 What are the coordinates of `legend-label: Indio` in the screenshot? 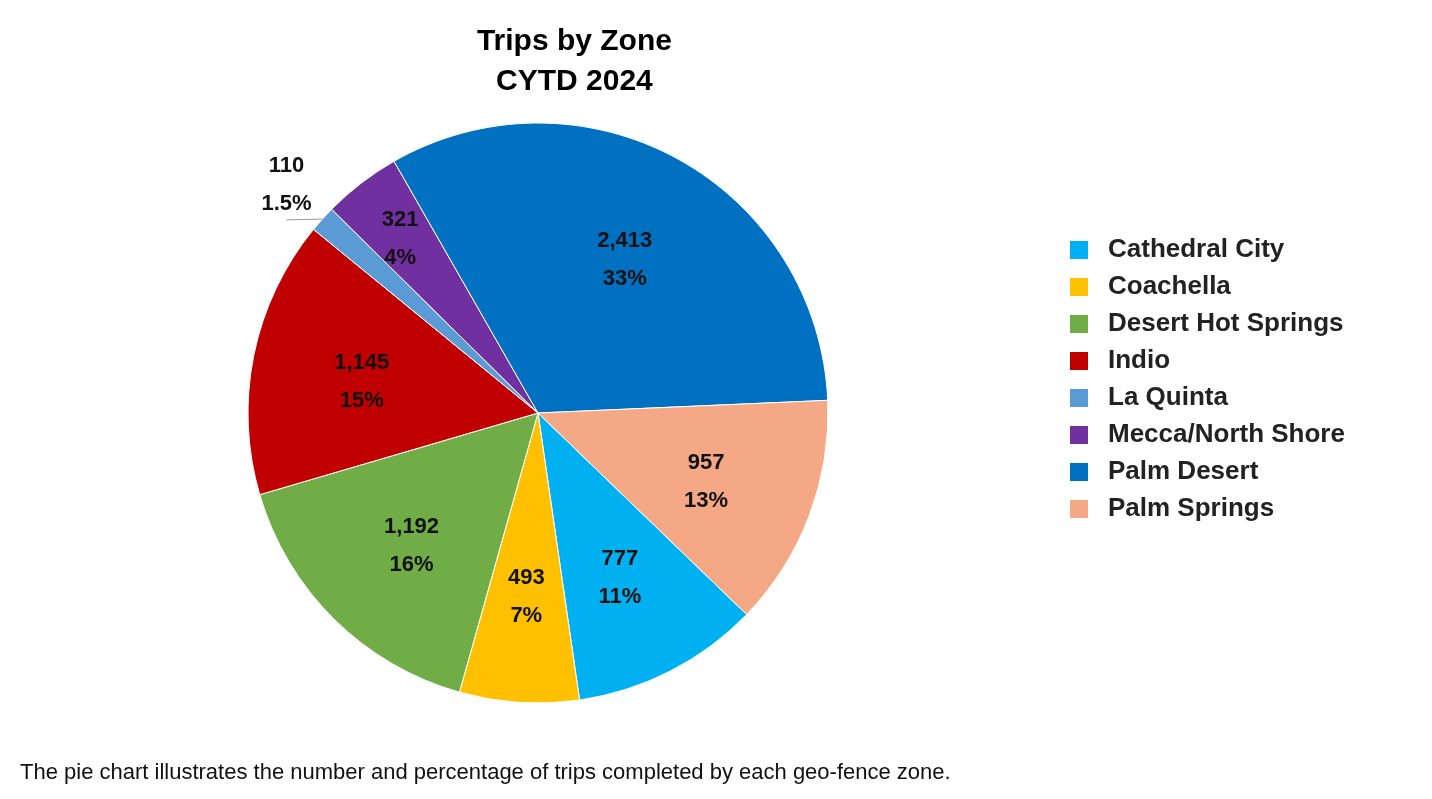 It's located at (1139, 358).